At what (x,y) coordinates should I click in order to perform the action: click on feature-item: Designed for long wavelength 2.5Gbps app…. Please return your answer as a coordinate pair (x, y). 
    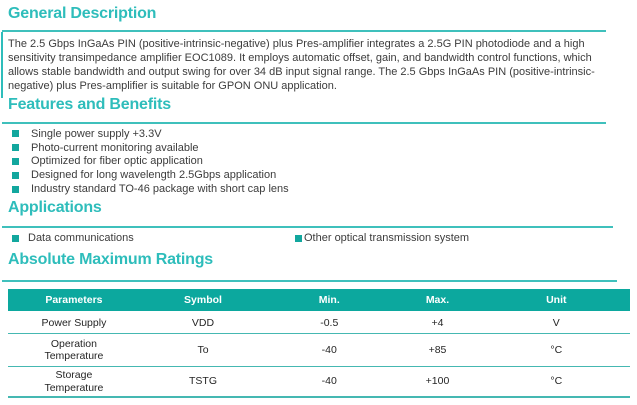
    Looking at the image, I should click on (312, 175).